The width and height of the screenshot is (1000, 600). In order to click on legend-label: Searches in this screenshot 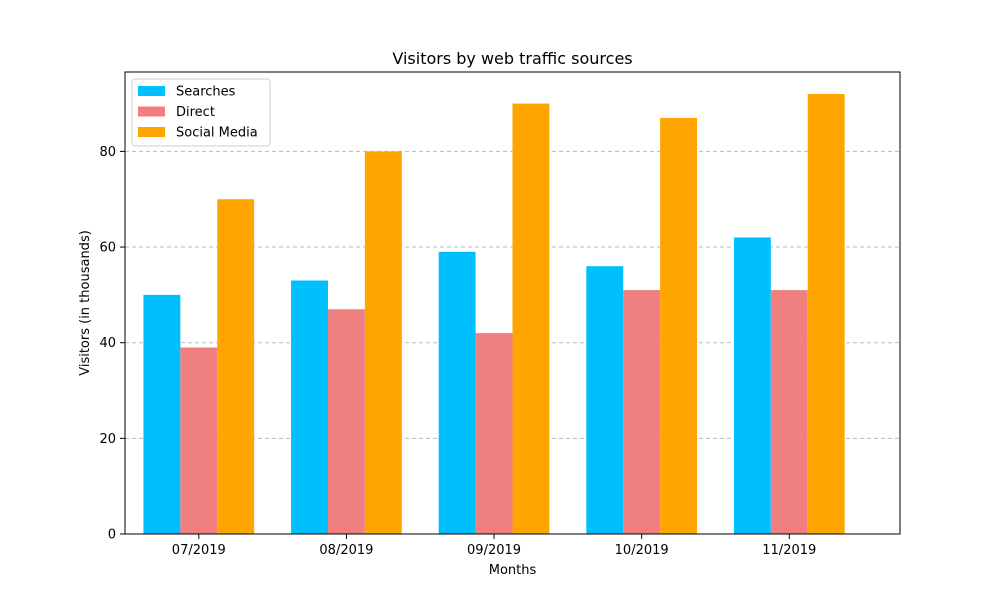, I will do `click(206, 92)`.